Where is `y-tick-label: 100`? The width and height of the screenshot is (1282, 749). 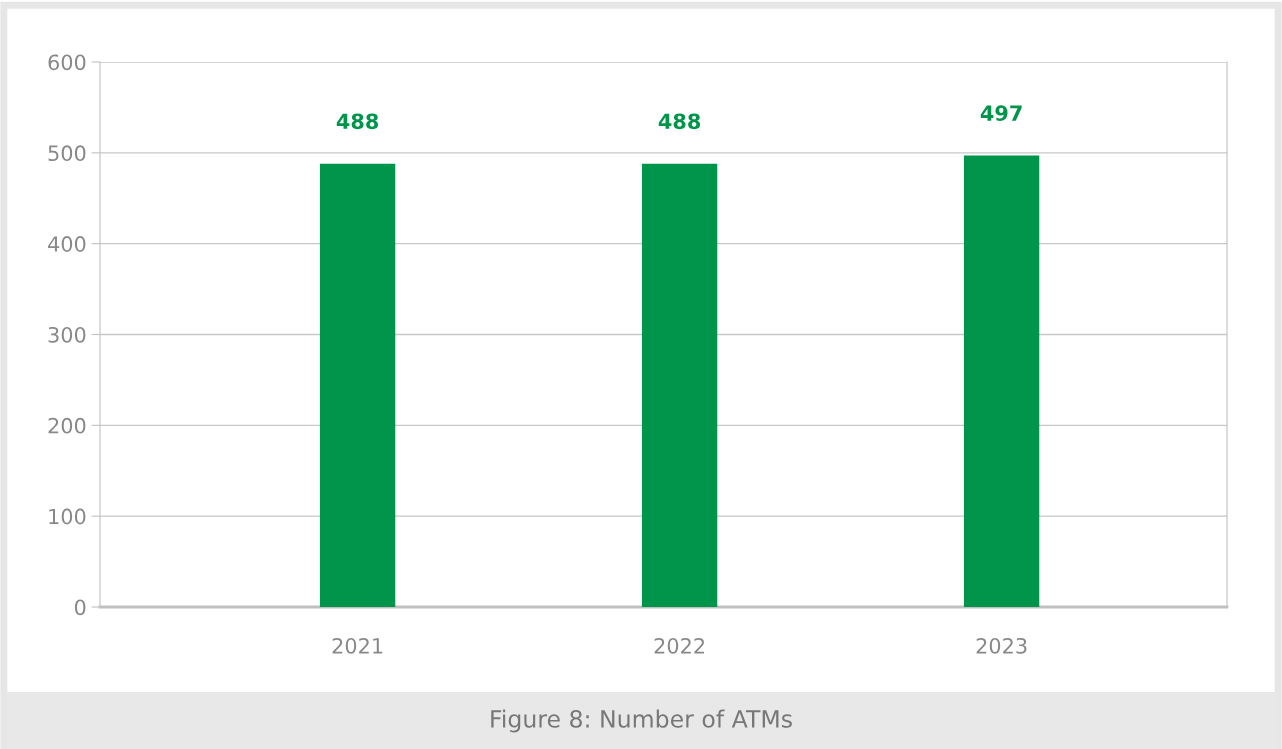 y-tick-label: 100 is located at coordinates (67, 516).